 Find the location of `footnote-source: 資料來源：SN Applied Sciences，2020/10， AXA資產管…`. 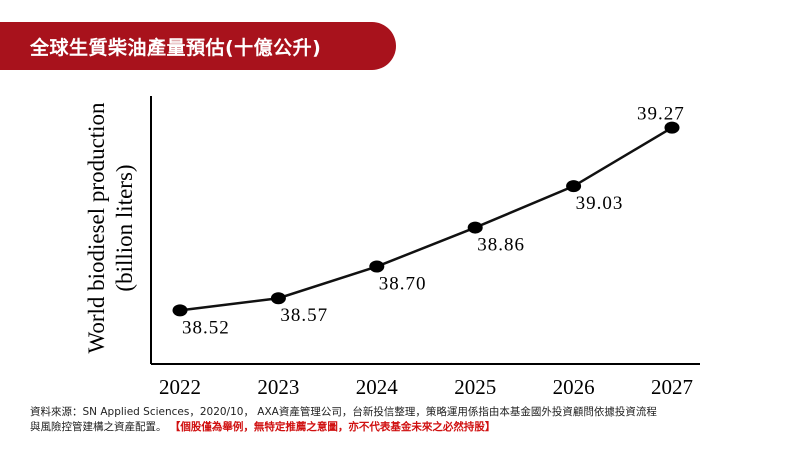

footnote-source: 資料來源：SN Applied Sciences，2020/10， AXA資產管… is located at coordinates (343, 412).